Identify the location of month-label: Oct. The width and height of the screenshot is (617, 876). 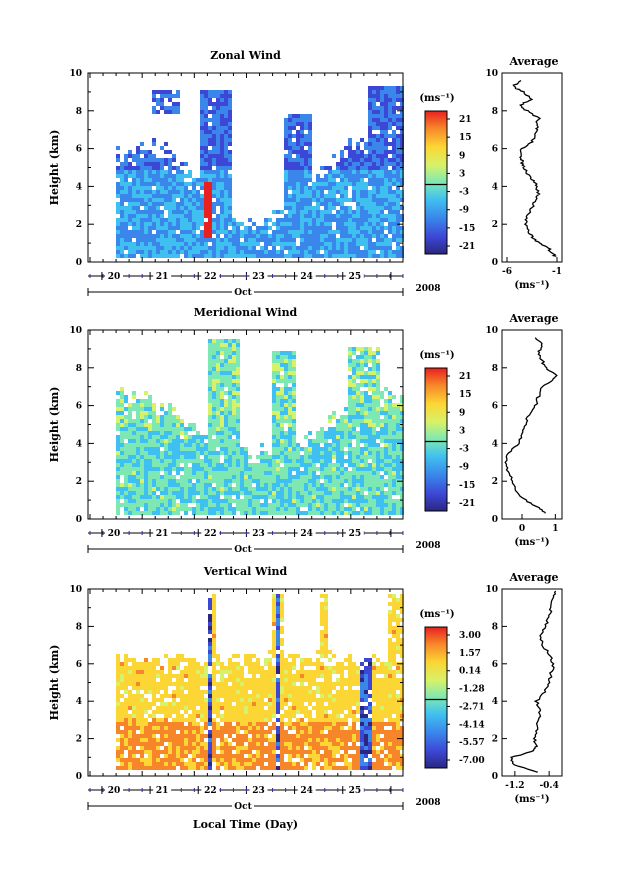
(243, 550).